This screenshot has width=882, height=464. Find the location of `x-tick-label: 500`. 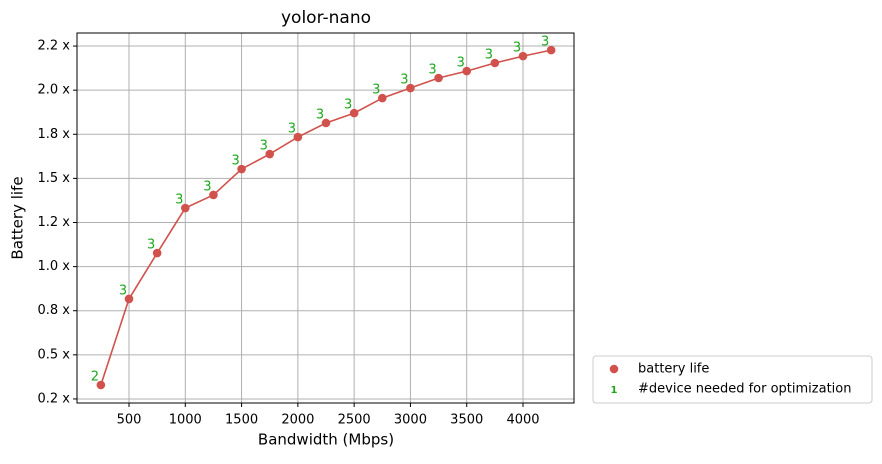

x-tick-label: 500 is located at coordinates (129, 420).